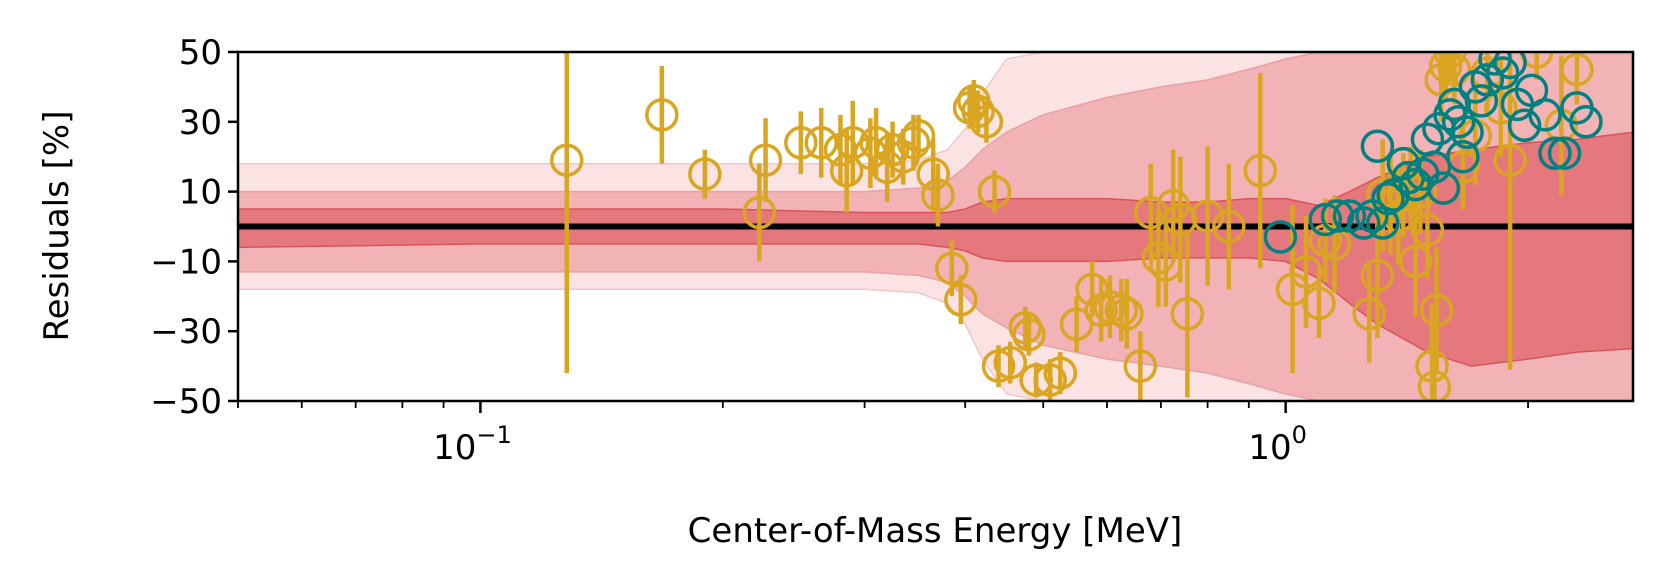 This screenshot has width=1661, height=588. I want to click on y-tick-label: 50, so click(200, 53).